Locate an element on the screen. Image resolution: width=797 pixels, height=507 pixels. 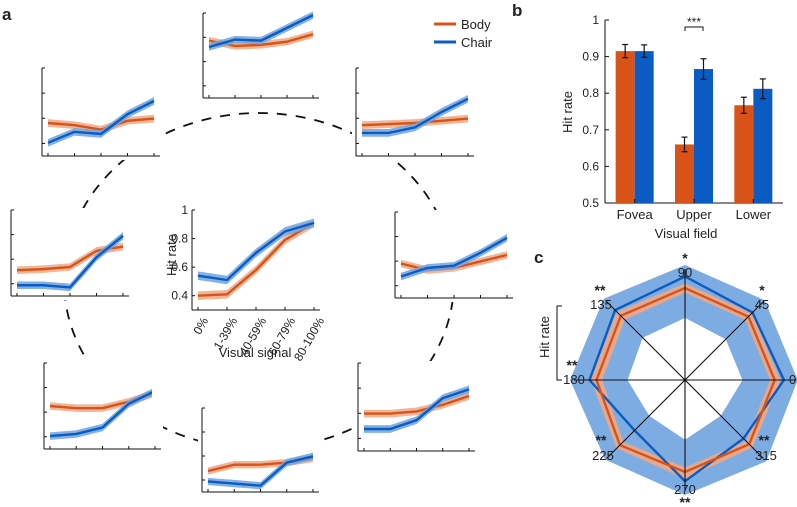
small-plot-225-line-chair is located at coordinates (102, 413).